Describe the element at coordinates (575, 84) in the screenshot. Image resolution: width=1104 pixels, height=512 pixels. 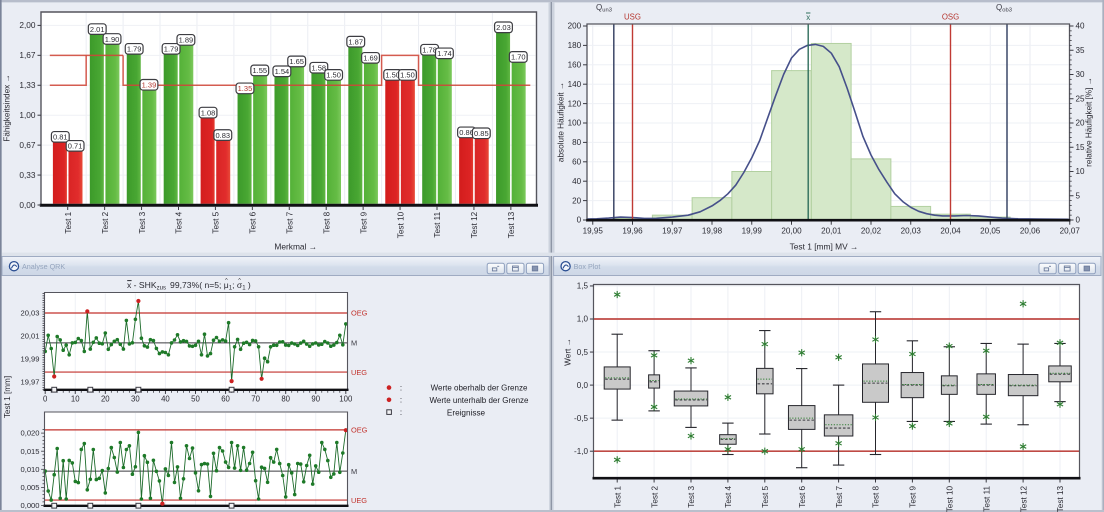
I see `svg-text: 140` at that location.